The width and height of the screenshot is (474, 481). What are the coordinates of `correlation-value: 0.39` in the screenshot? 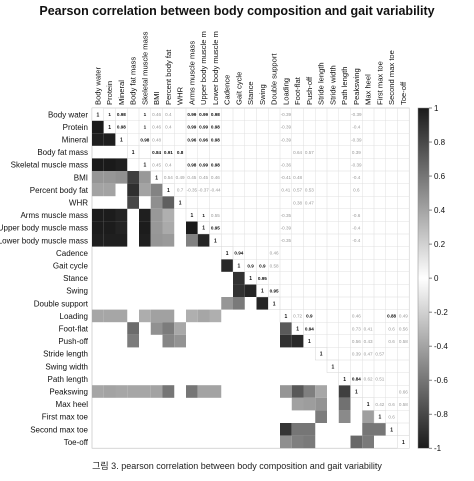 It's located at (356, 152).